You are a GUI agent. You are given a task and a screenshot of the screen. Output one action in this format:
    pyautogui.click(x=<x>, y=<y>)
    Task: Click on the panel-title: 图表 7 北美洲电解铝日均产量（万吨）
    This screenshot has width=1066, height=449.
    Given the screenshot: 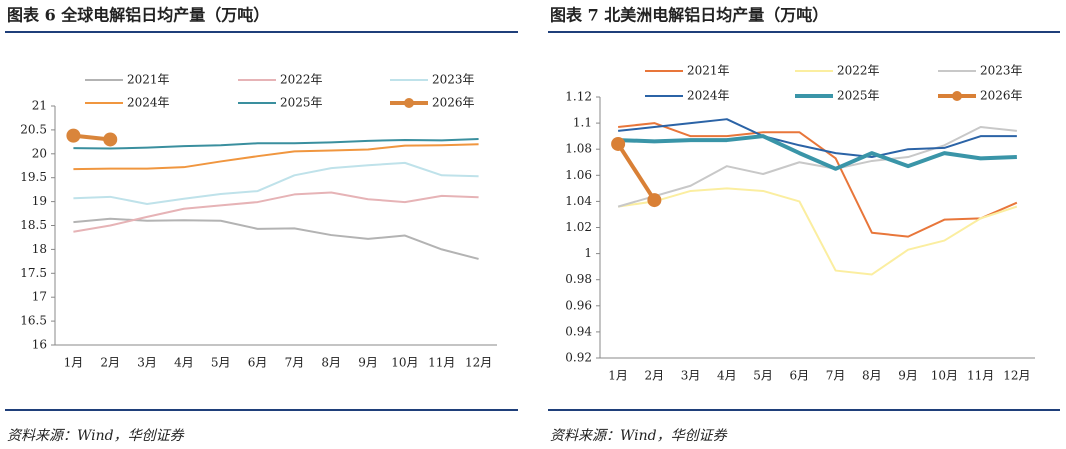 What is the action you would take?
    pyautogui.click(x=689, y=15)
    